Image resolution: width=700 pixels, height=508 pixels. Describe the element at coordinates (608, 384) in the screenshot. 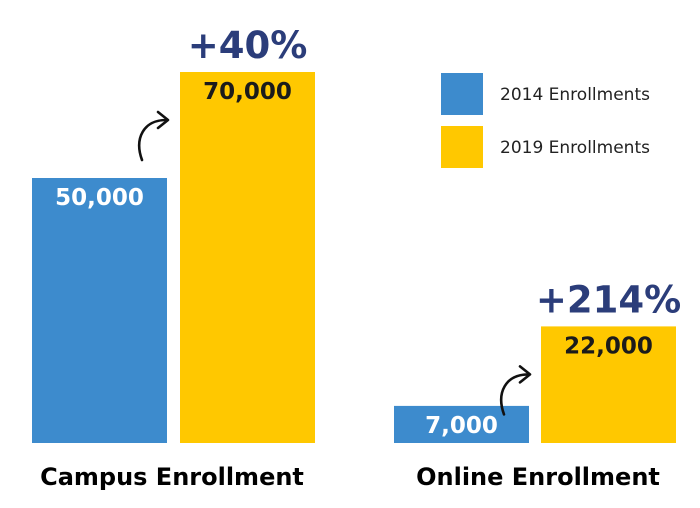

I see `bar-2019-online` at that location.